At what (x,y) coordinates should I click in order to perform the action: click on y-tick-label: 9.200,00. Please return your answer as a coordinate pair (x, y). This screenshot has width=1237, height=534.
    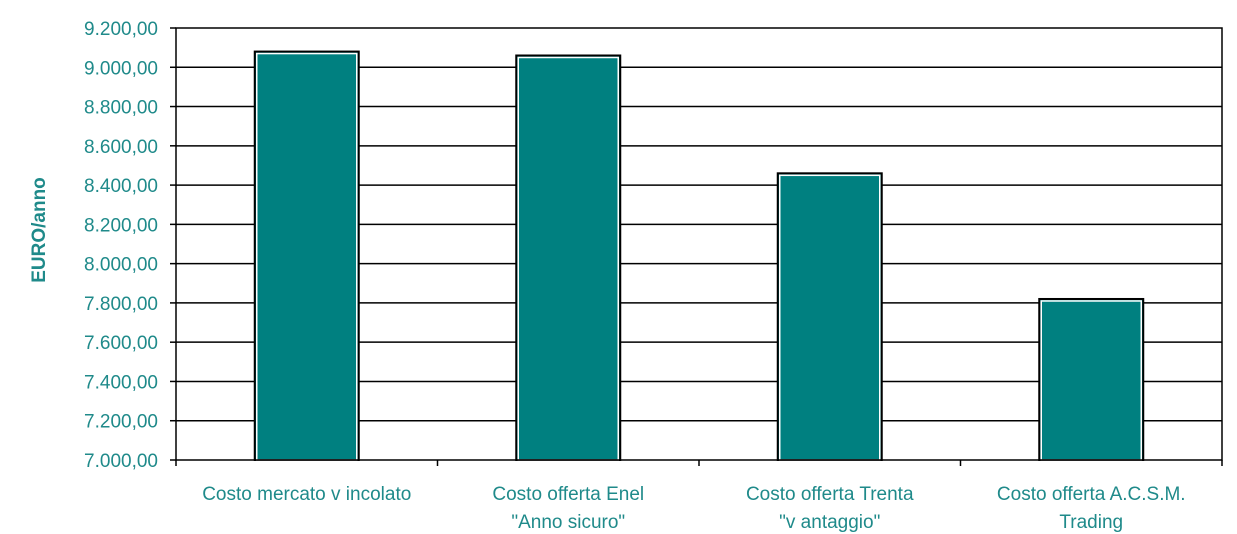
    Looking at the image, I should click on (121, 29).